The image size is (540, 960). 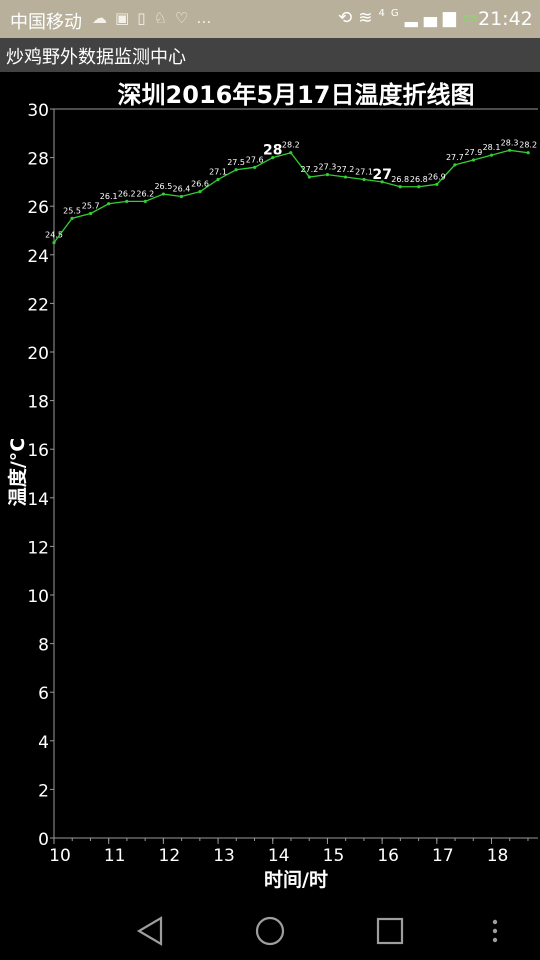 What do you see at coordinates (388, 856) in the screenshot?
I see `x-tick-label: 16` at bounding box center [388, 856].